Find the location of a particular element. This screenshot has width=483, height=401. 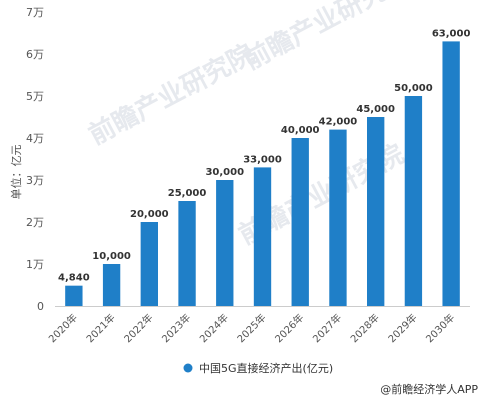

x-tick-label: 2024年 is located at coordinates (214, 328).